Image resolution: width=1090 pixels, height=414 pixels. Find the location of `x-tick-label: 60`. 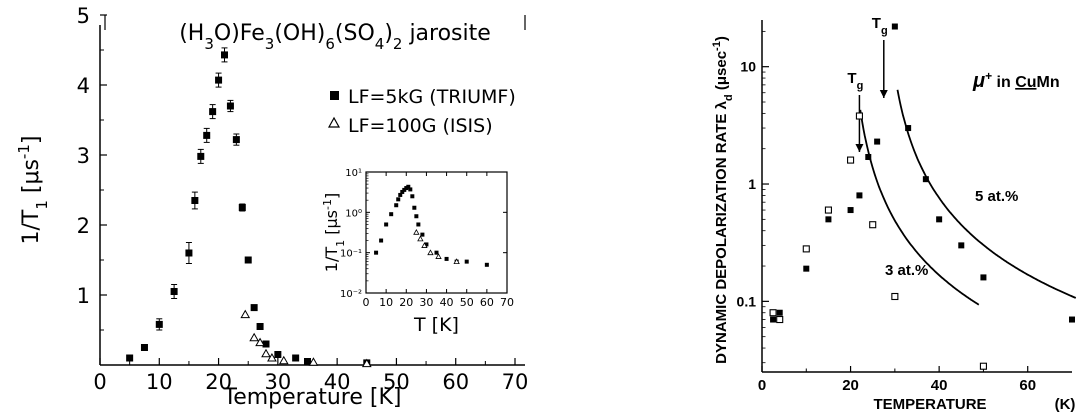

x-tick-label: 60 is located at coordinates (1027, 385).